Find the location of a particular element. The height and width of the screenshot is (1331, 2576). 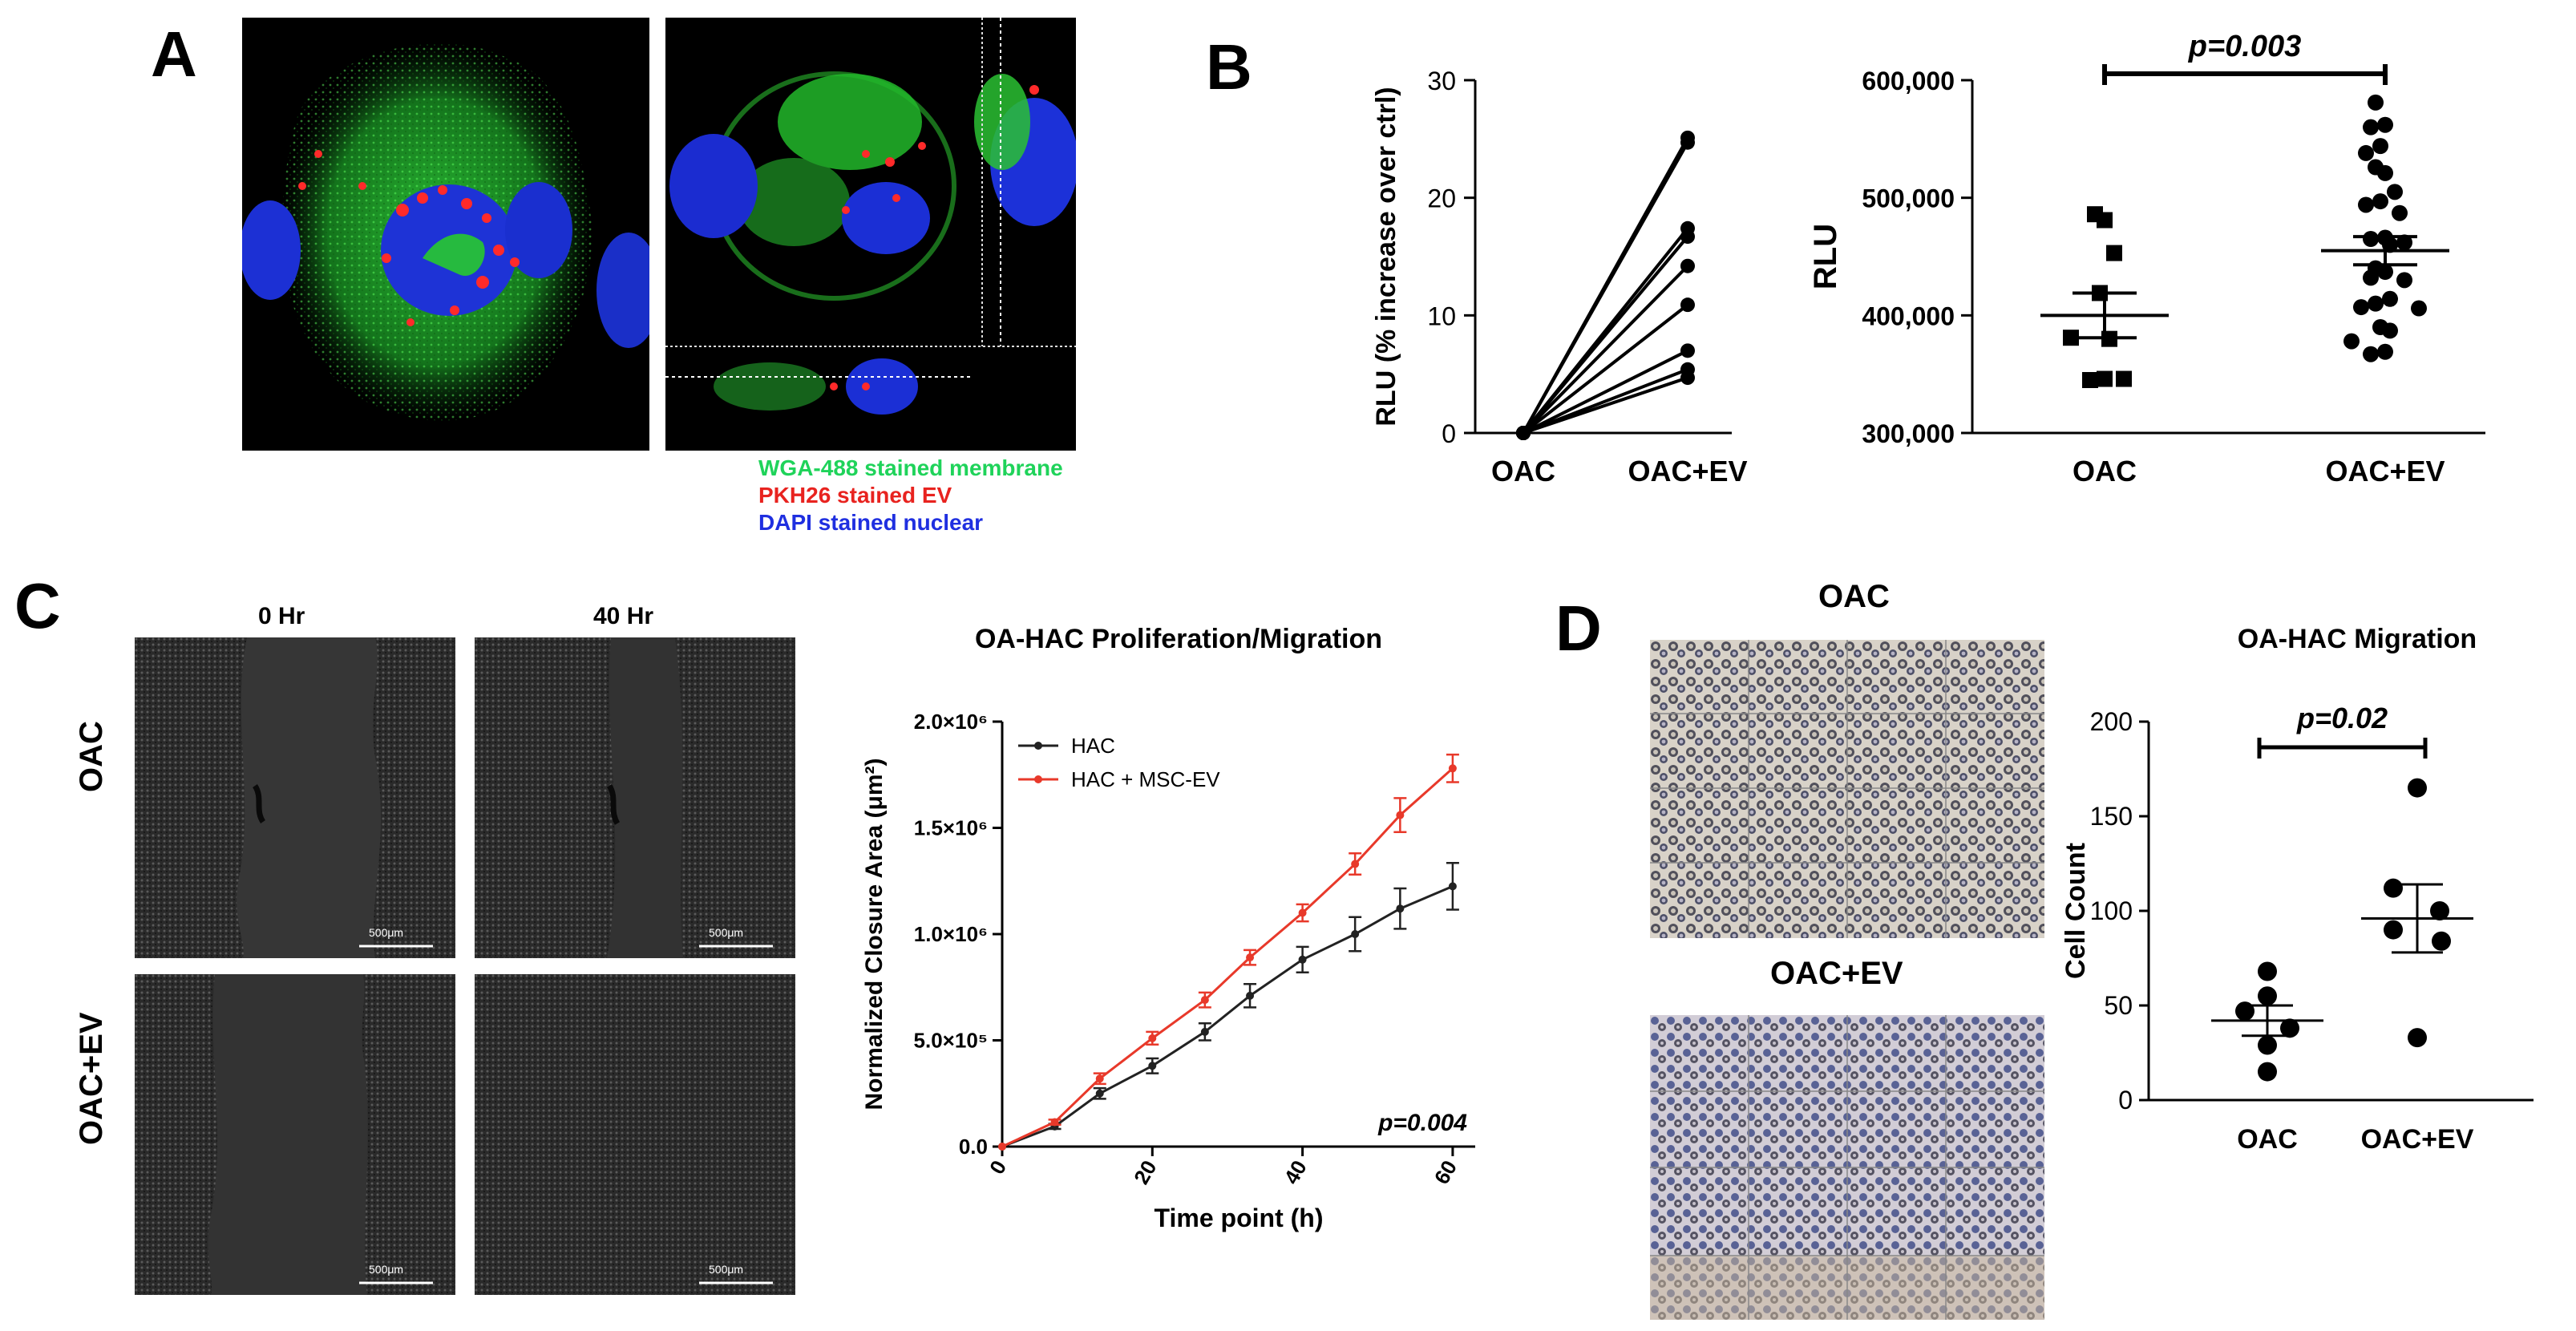

panel-letter-a: A is located at coordinates (174, 54).